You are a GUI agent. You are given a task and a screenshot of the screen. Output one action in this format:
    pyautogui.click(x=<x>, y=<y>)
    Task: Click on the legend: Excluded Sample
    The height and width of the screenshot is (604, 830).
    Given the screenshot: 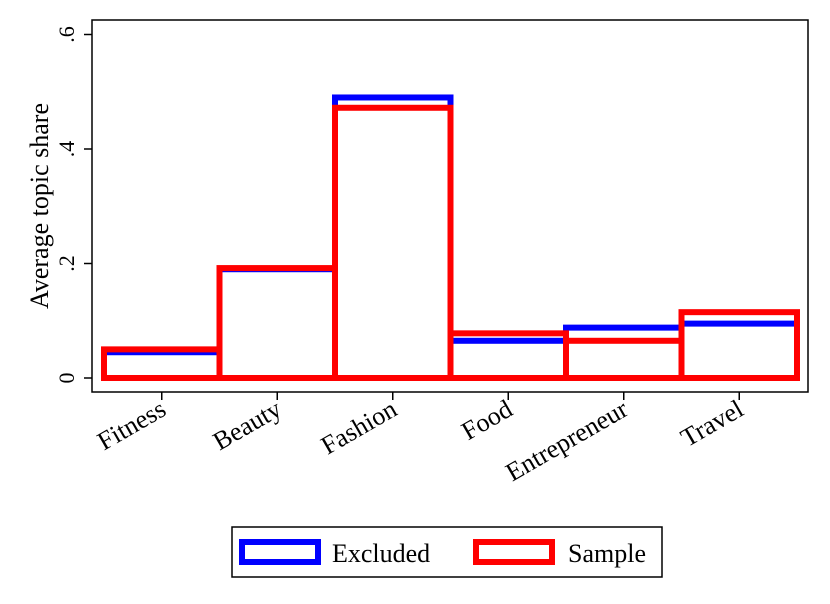 What is the action you would take?
    pyautogui.click(x=447, y=552)
    